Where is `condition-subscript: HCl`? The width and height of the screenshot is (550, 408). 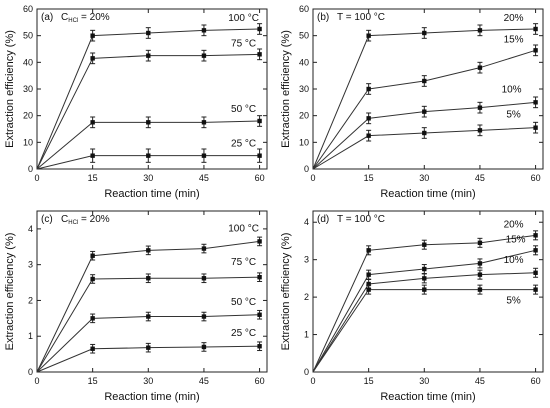 condition-subscript: HCl is located at coordinates (73, 21).